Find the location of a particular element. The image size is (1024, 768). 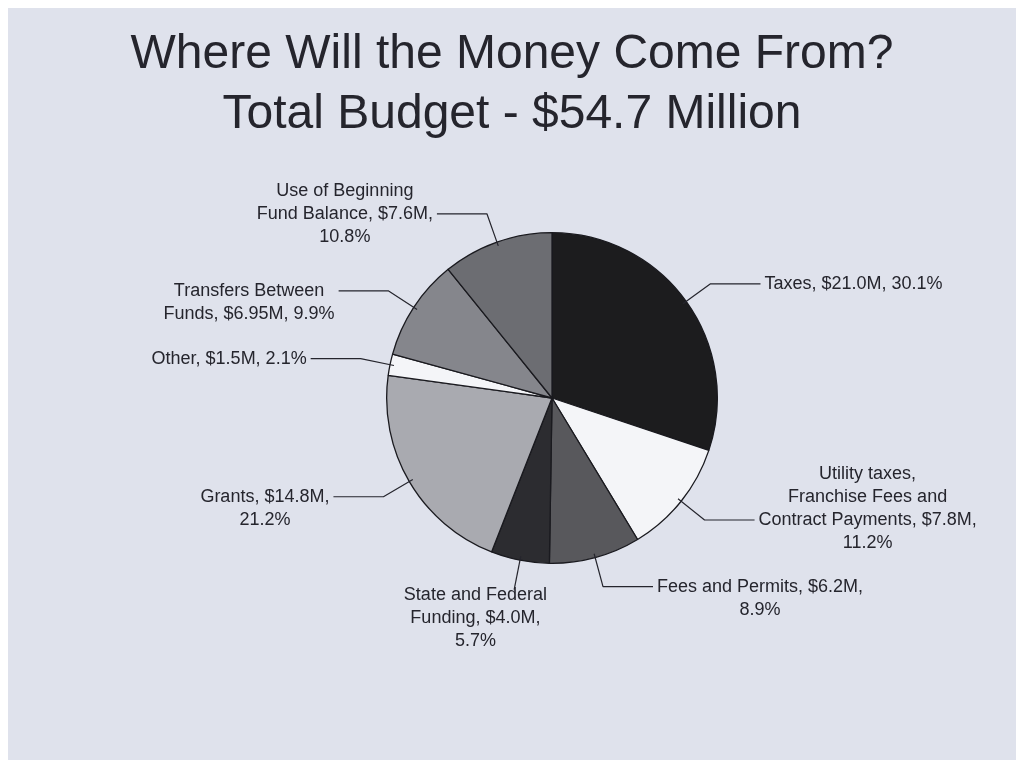

slice-label: State and Federal Funding, $4.0M, 5.7% is located at coordinates (475, 617).